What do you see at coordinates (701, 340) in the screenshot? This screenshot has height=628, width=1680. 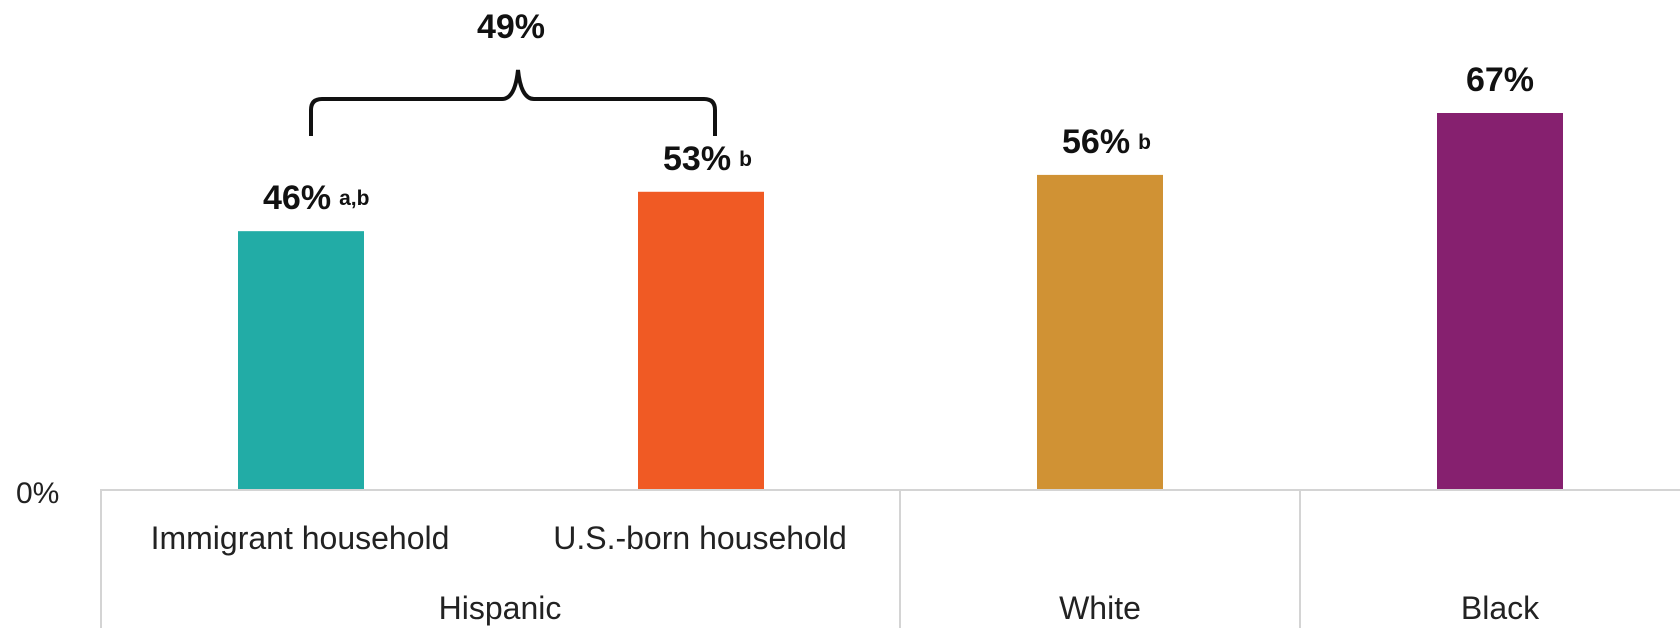 I see `bar-u-s-born-household` at bounding box center [701, 340].